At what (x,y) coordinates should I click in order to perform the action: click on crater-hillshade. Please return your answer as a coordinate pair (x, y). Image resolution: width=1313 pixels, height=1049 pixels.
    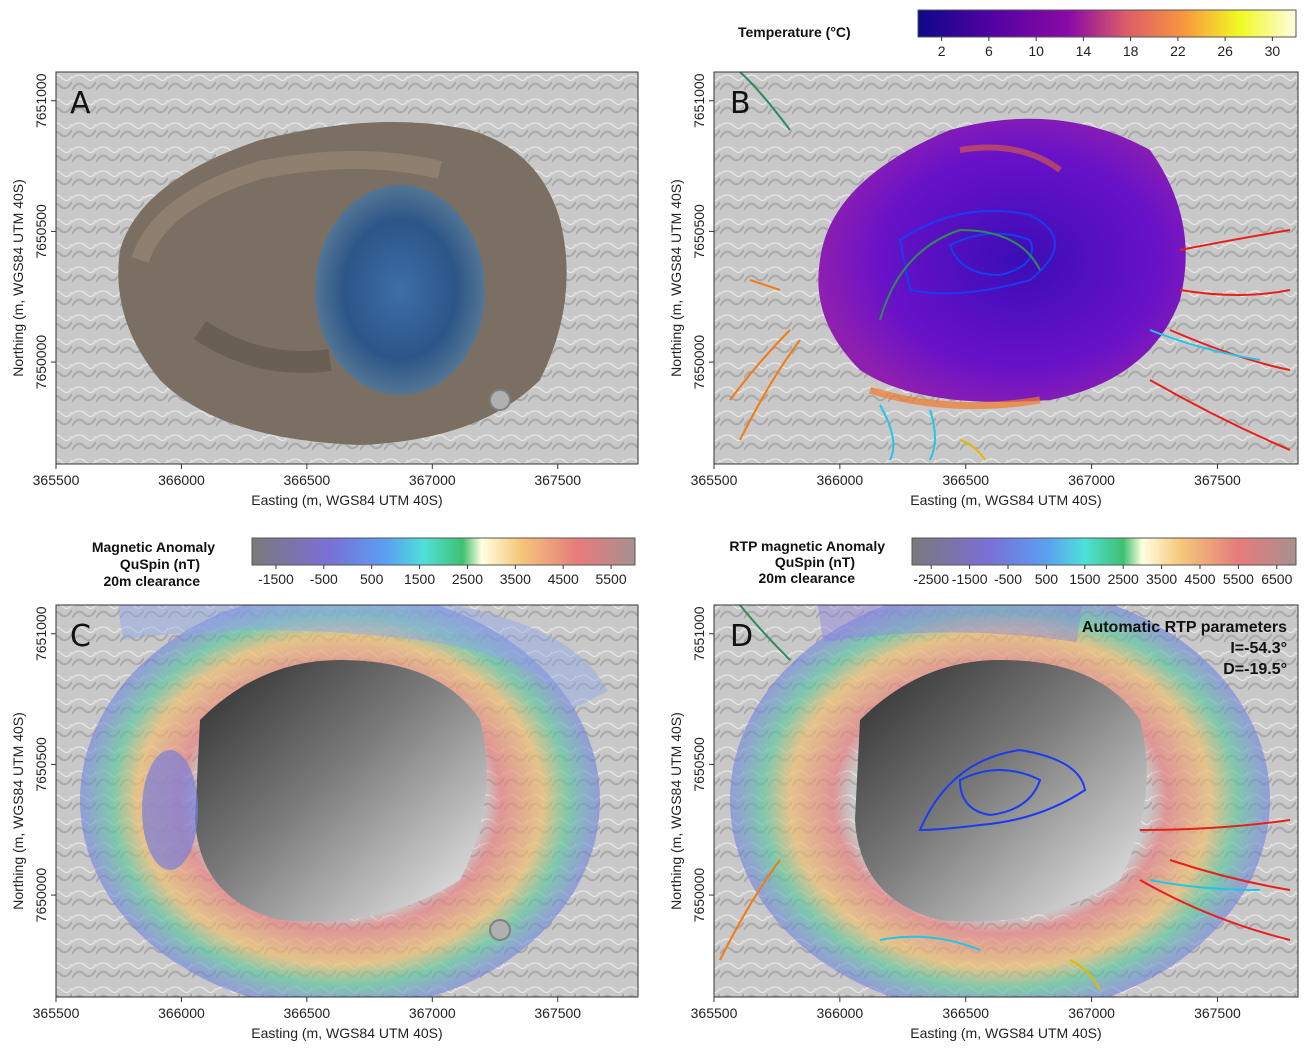
    Looking at the image, I should click on (1001, 791).